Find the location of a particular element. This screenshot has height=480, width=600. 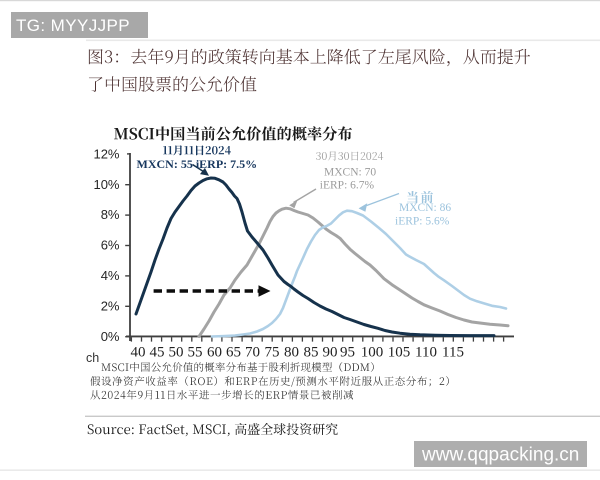

svg-text: TG: MYYJJPP is located at coordinates (73, 25).